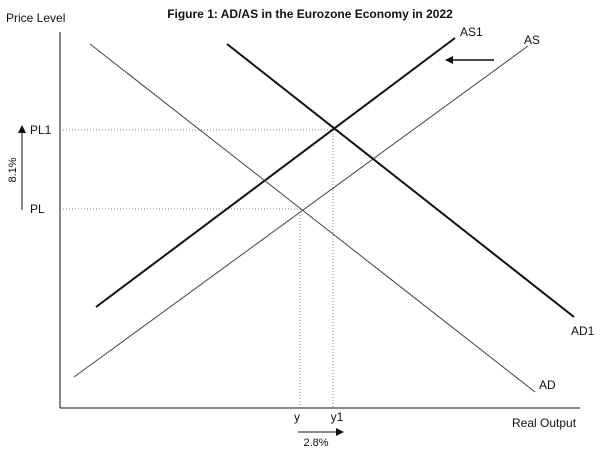  What do you see at coordinates (471, 32) in the screenshot?
I see `as1-label: AS1` at bounding box center [471, 32].